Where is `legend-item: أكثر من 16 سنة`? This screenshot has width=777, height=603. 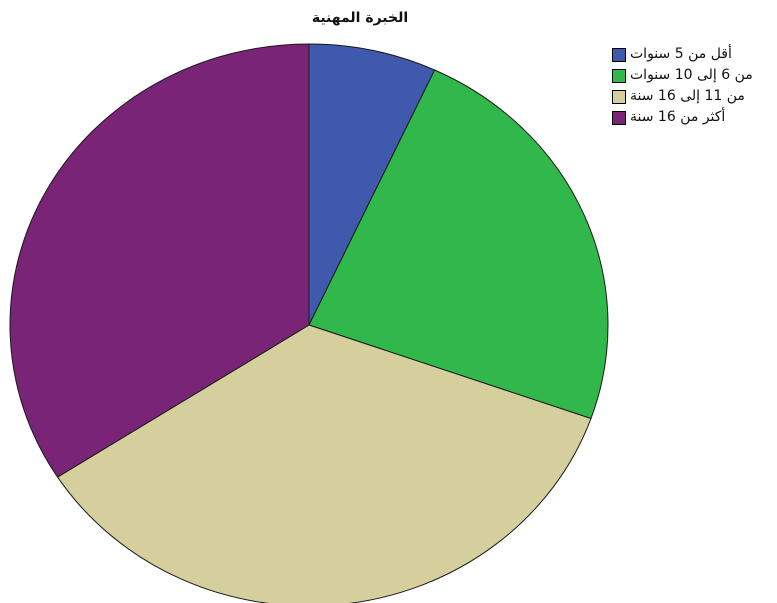
legend-item: أكثر من 16 سنة is located at coordinates (692, 118).